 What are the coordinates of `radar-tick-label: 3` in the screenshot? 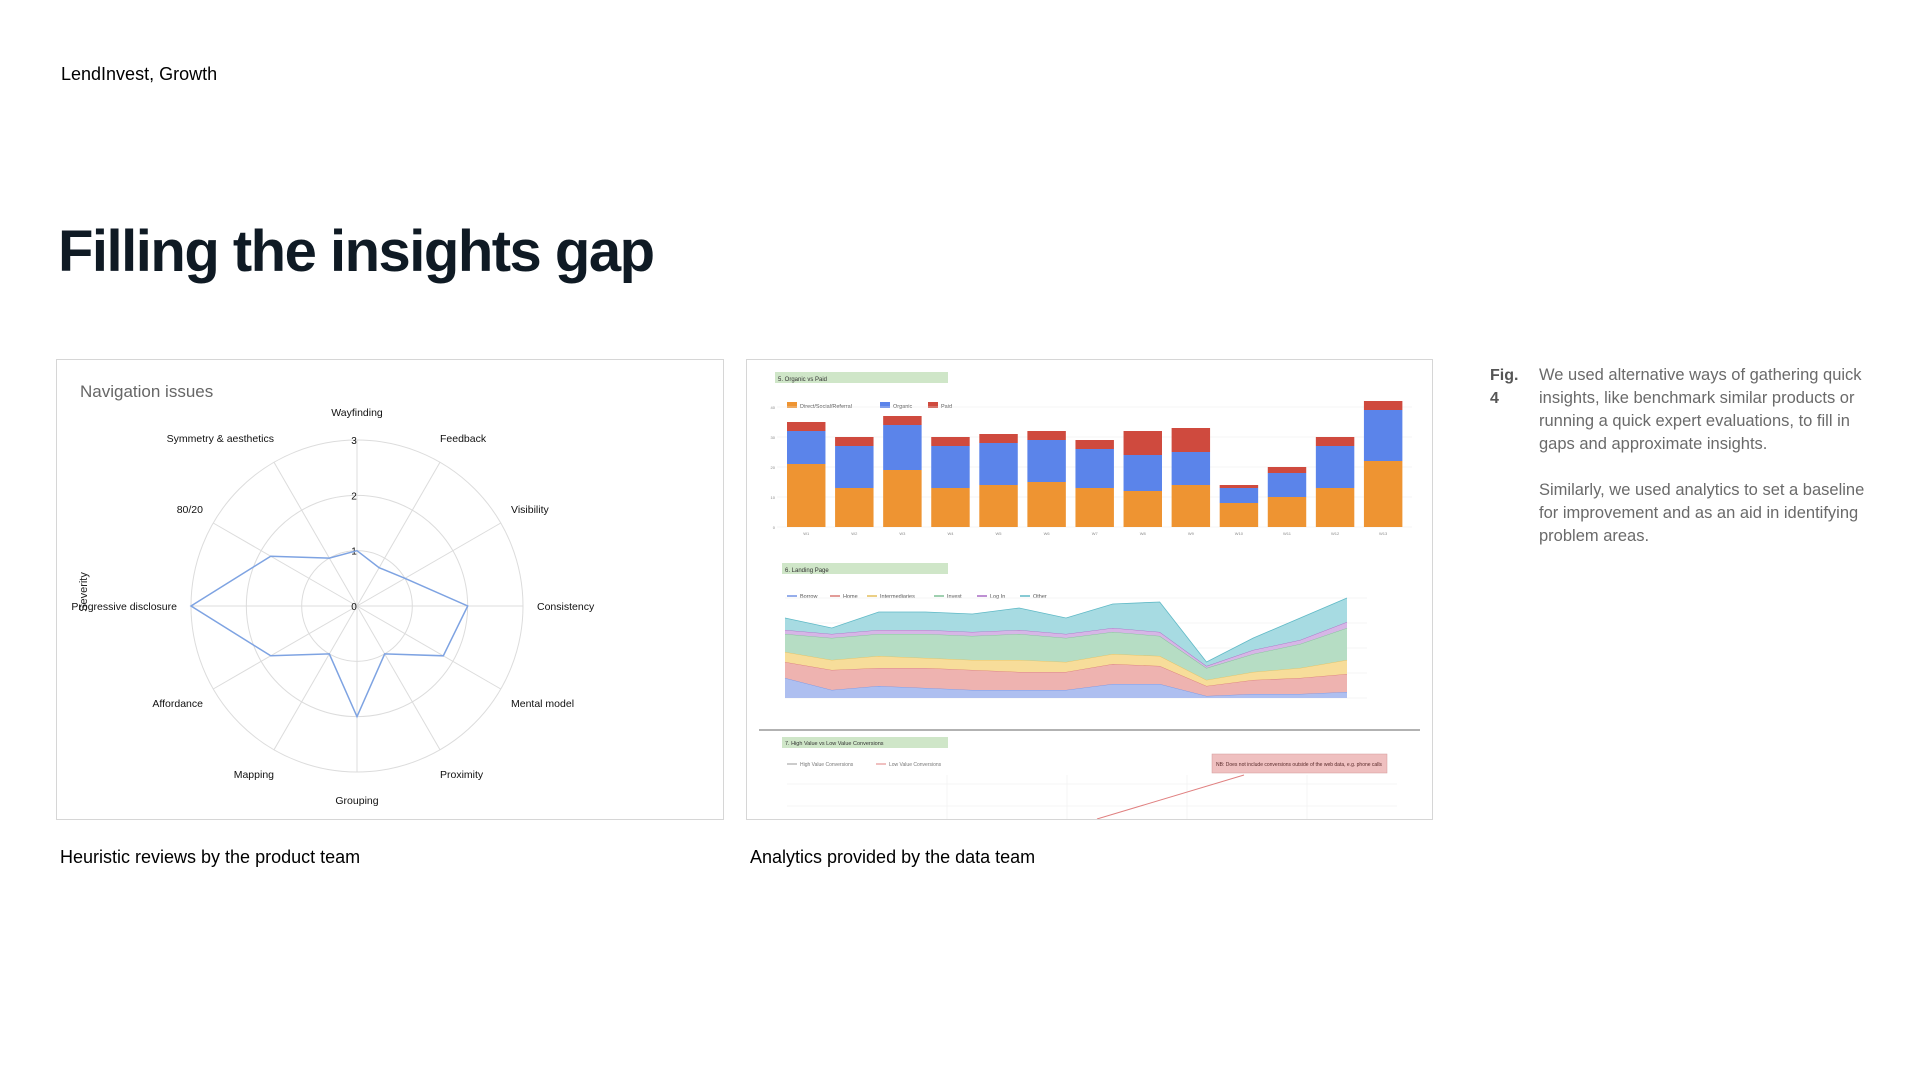 It's located at (354, 441).